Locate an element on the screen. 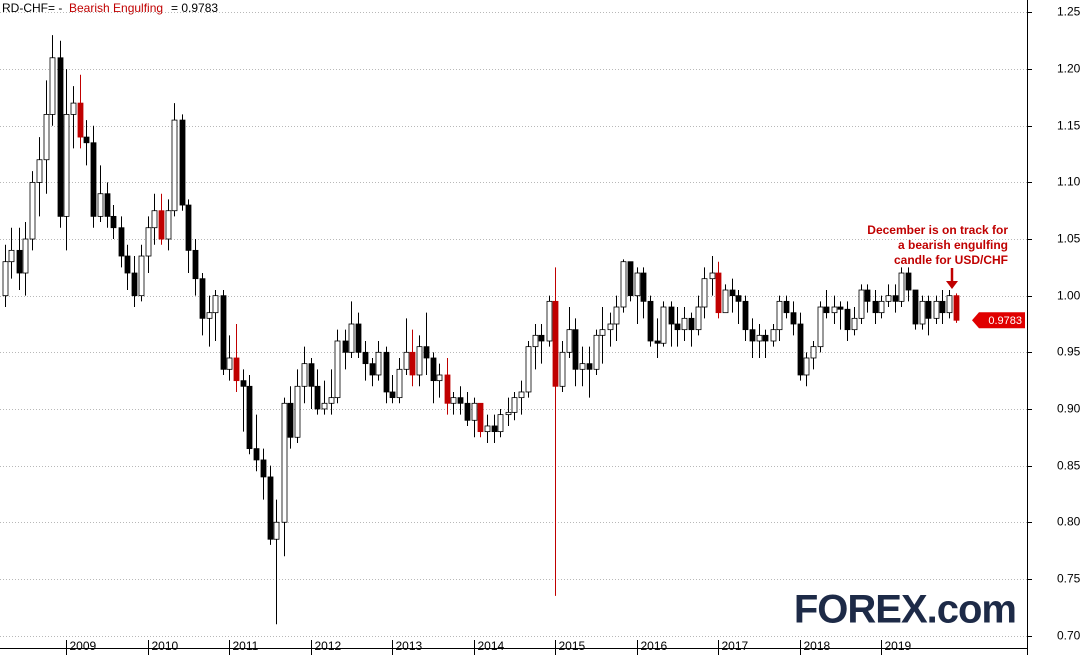 This screenshot has width=1088, height=655. x-tick-label: 2009 is located at coordinates (83, 646).